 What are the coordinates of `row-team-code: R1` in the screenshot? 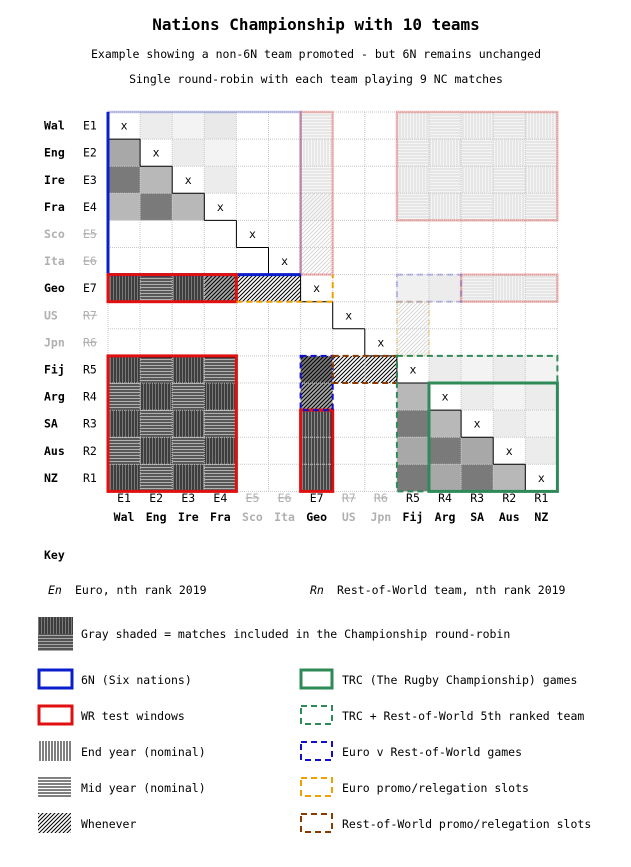 It's located at (90, 478).